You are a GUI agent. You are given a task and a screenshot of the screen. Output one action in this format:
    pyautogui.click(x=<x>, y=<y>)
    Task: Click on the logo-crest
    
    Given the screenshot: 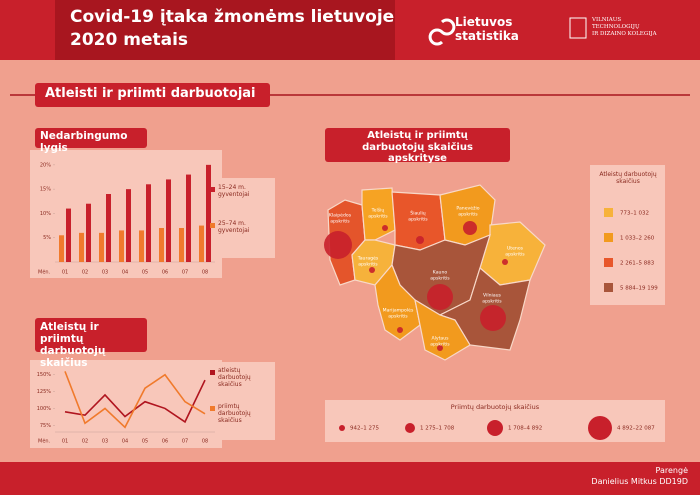 What is the action you would take?
    pyautogui.click(x=578, y=28)
    